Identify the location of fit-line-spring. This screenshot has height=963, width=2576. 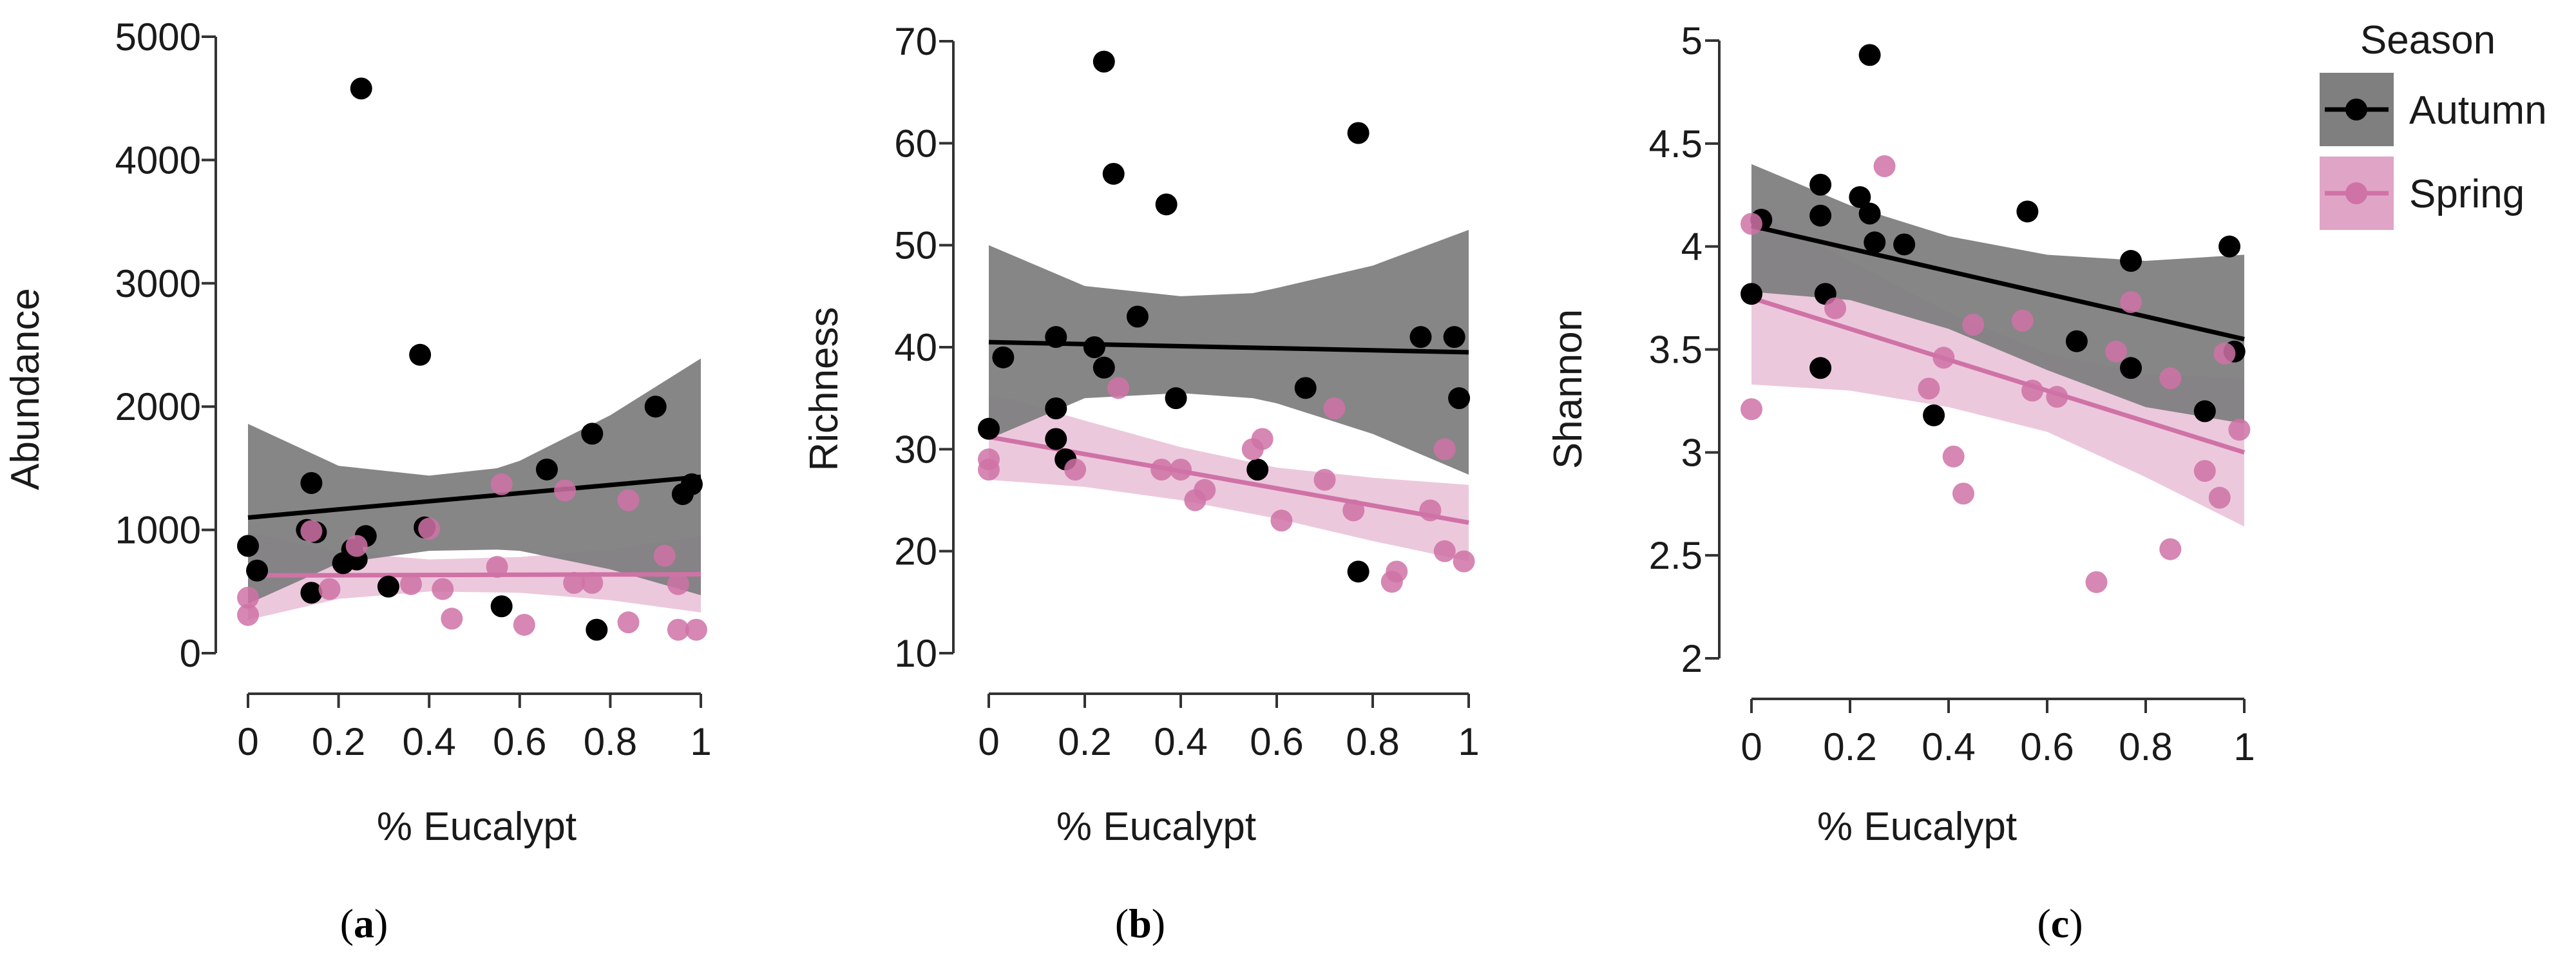
(474, 575).